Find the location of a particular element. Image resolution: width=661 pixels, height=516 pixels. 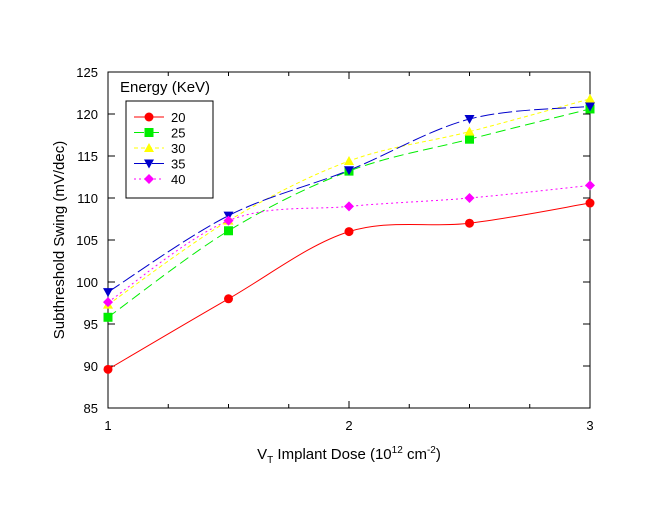

x-tick-label: 1 is located at coordinates (107, 425).